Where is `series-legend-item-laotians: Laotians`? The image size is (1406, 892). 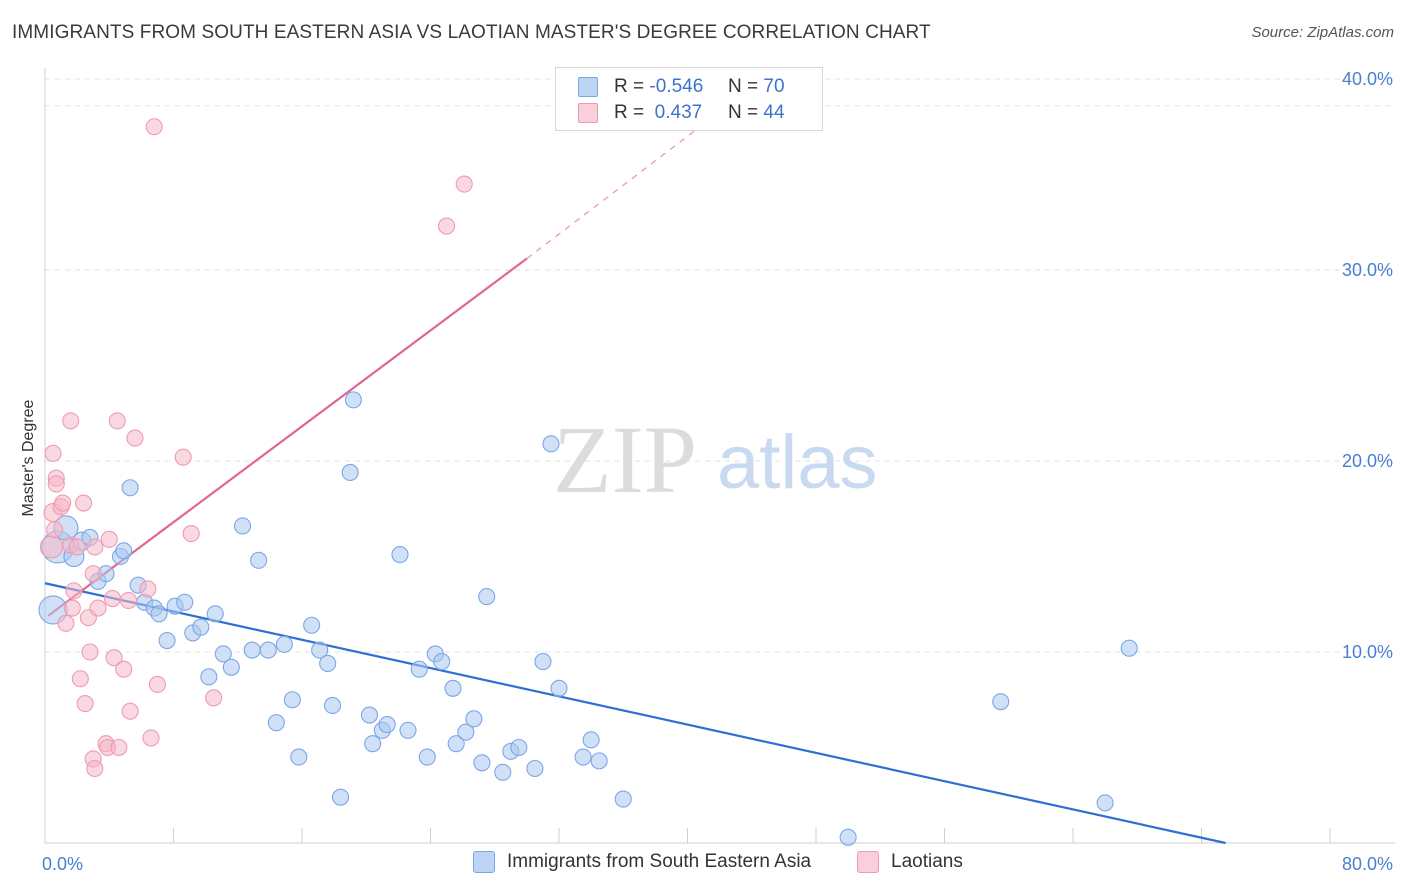
series-legend-item-laotians: Laotians is located at coordinates (910, 862).